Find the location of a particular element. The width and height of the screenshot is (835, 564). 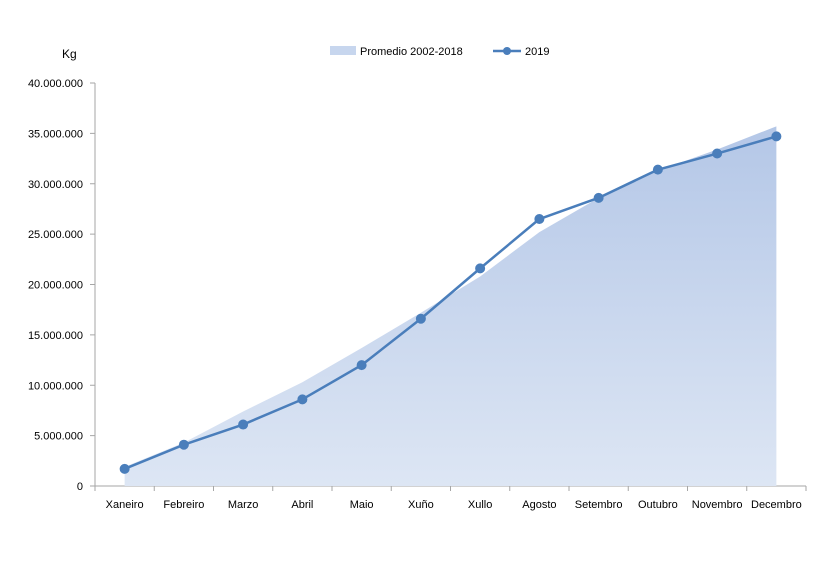

x-tick-label: Febreiro is located at coordinates (183, 505).